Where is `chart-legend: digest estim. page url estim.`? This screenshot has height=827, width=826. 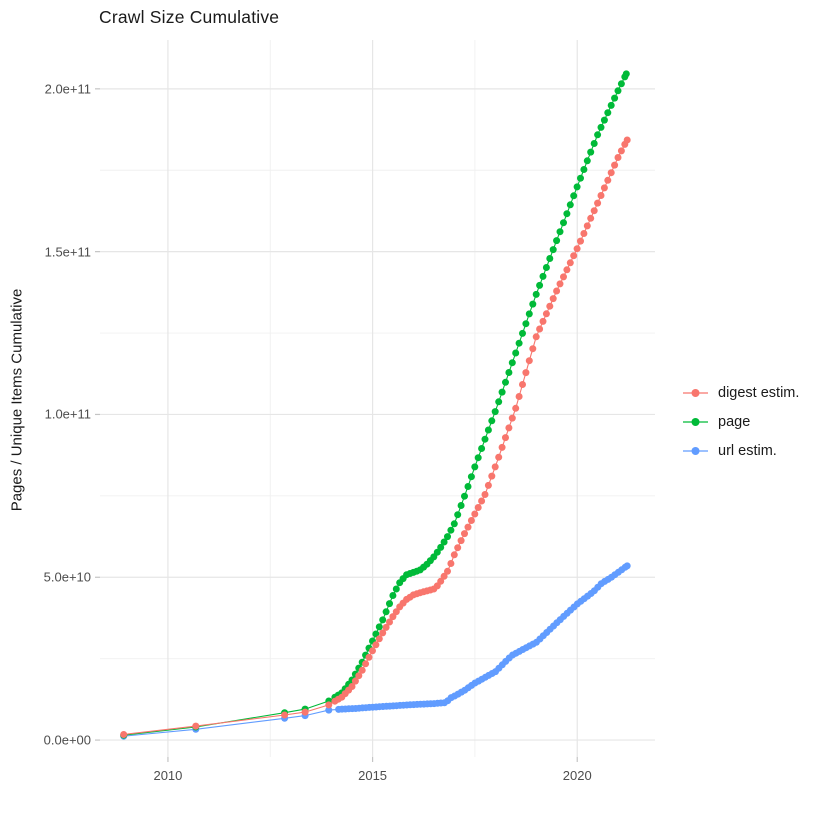 chart-legend: digest estim. page url estim. is located at coordinates (740, 421).